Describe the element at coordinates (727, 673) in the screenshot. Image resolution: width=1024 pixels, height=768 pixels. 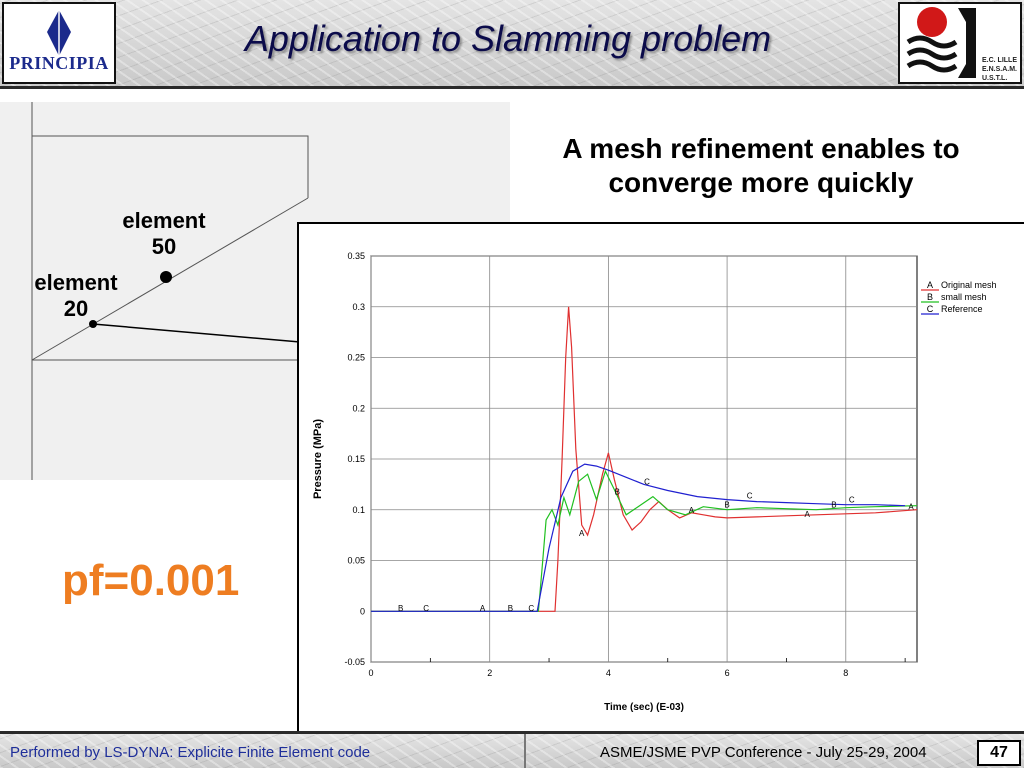
I see `x-tick-label: 6` at that location.